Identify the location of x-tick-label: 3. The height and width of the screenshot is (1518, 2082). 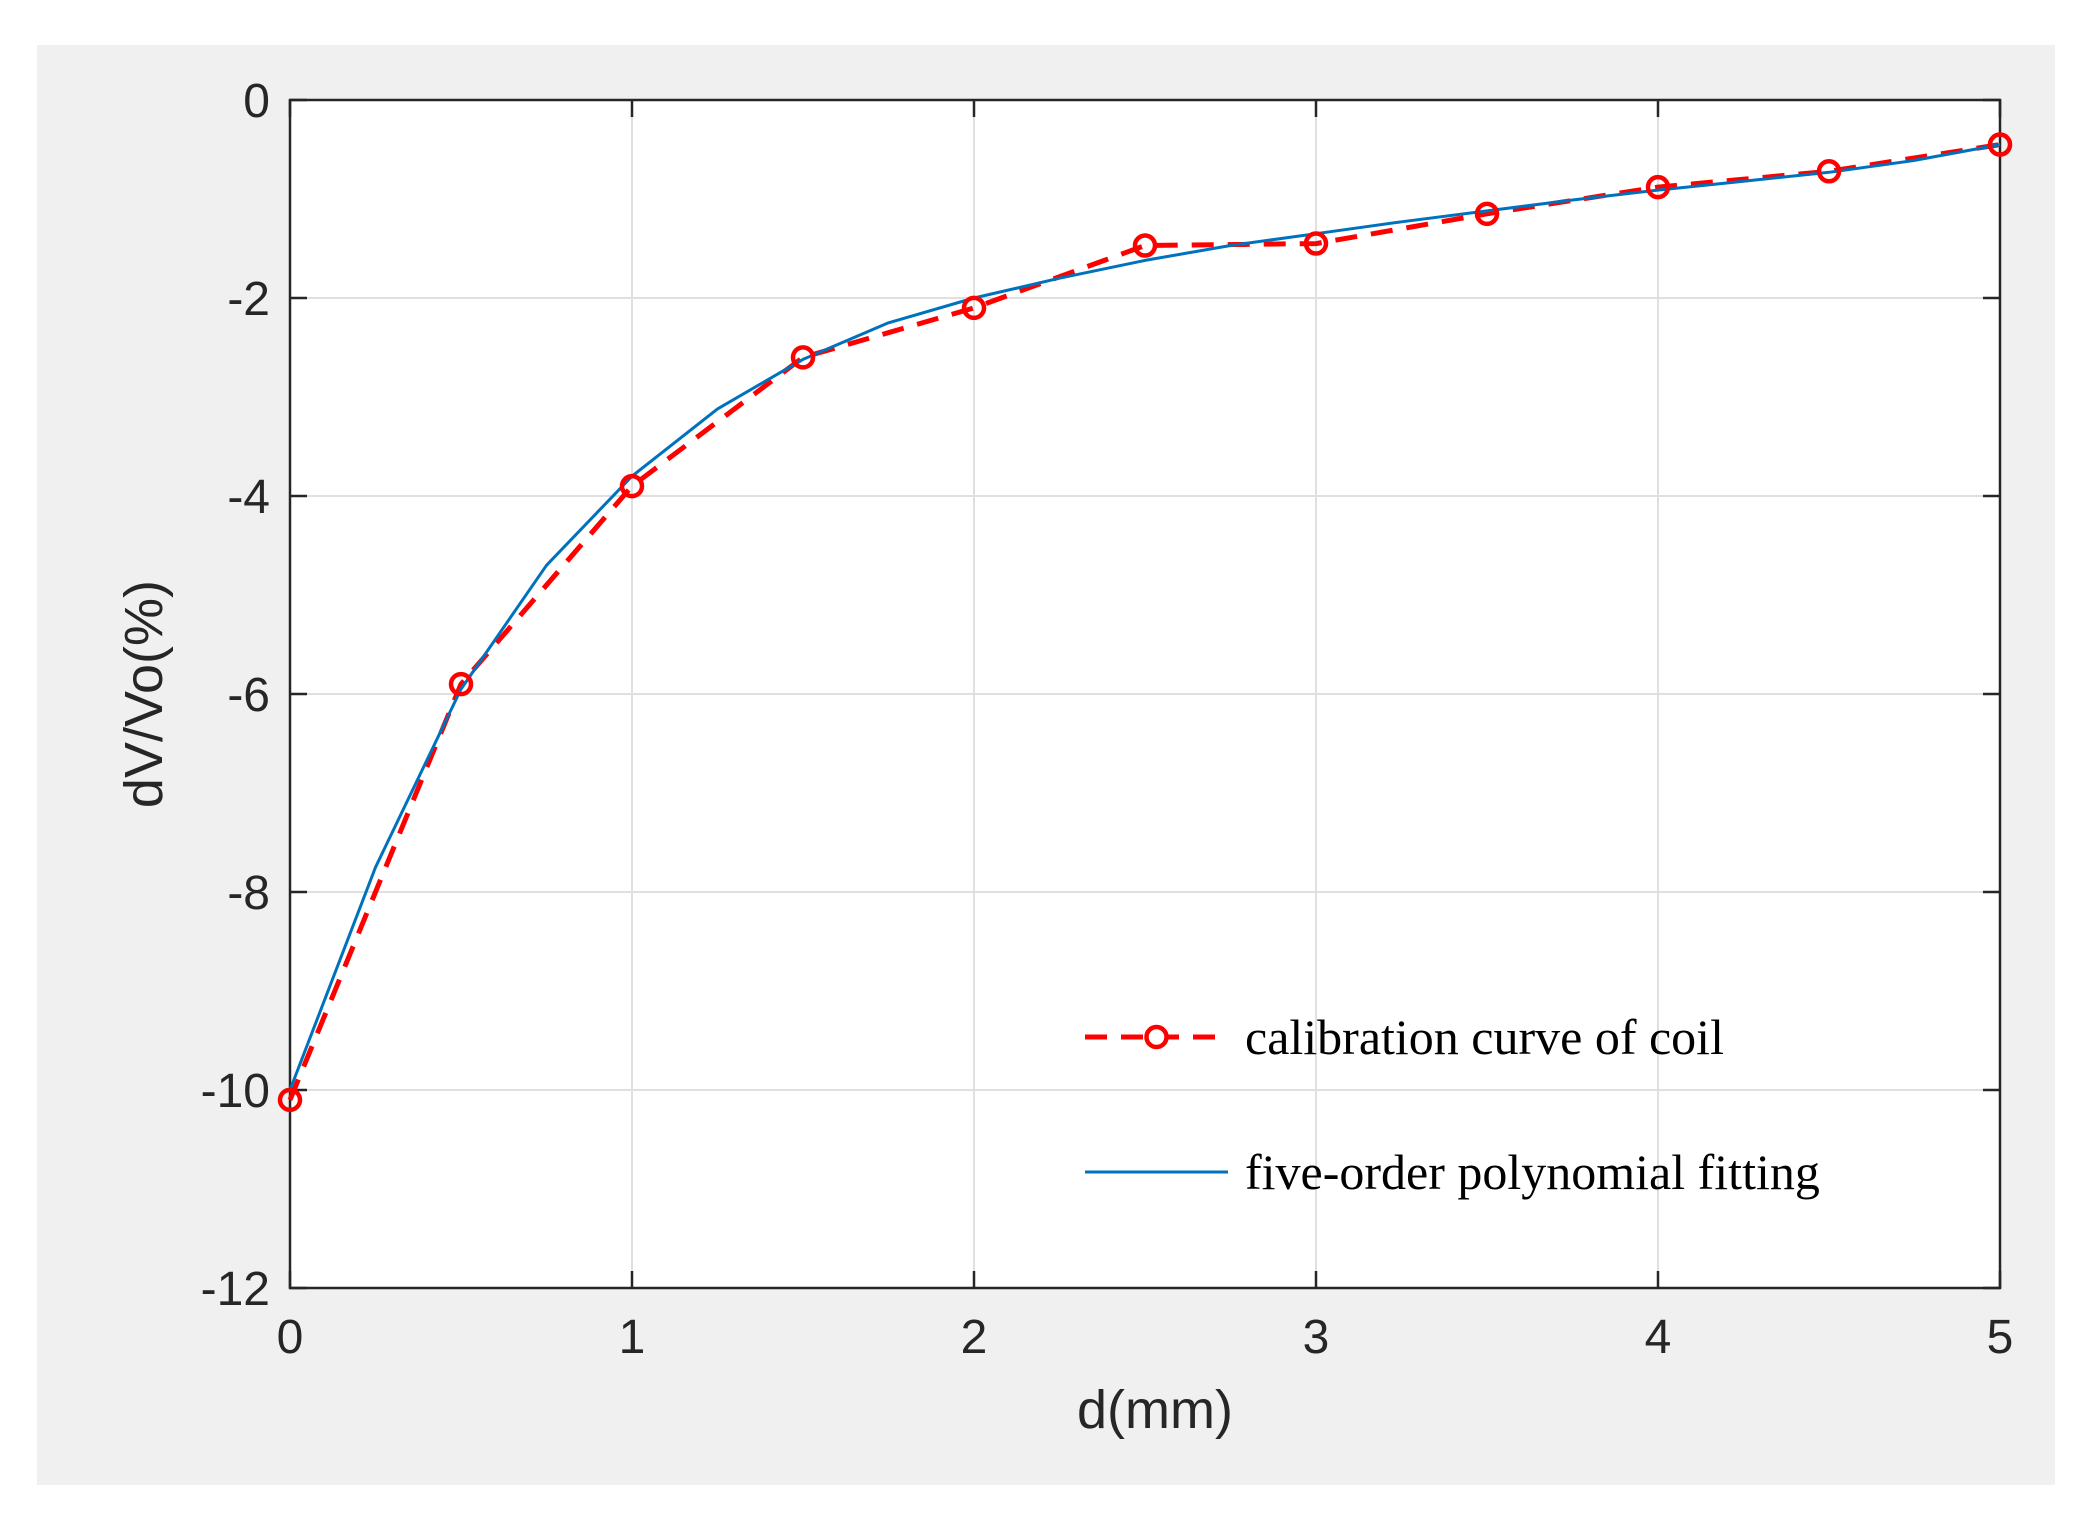
(1316, 1337).